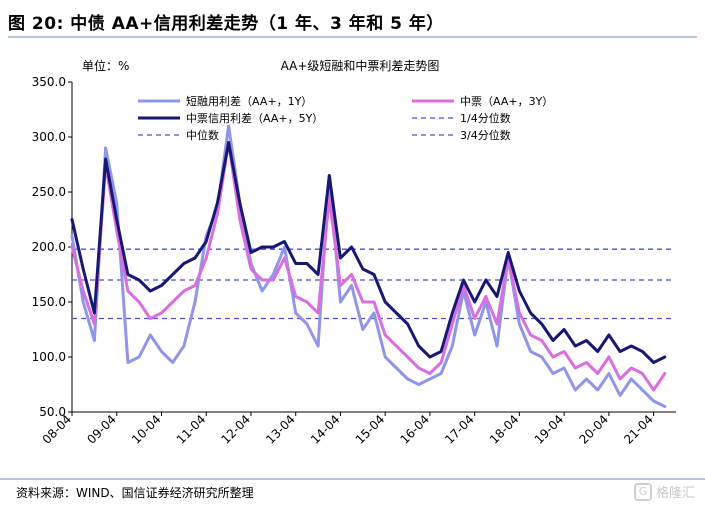 Image resolution: width=705 pixels, height=511 pixels. I want to click on legend-item: 3/4分位数, so click(461, 135).